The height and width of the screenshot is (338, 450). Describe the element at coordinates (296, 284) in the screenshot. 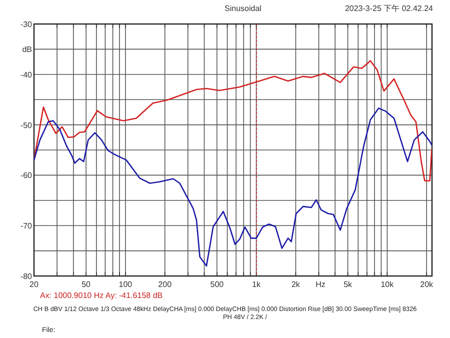

I see `x-tick-label: 2k` at that location.